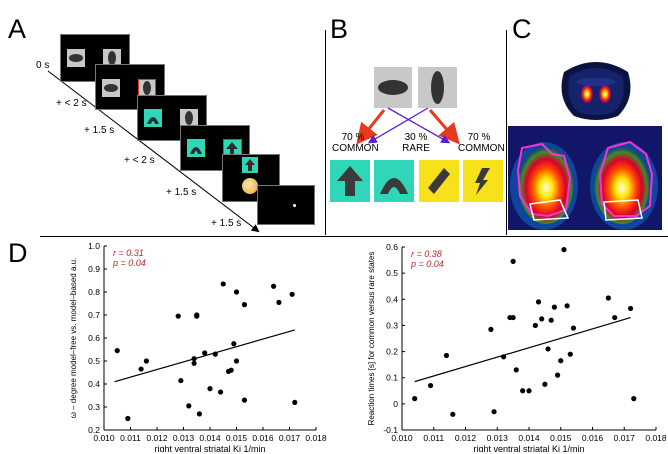  Describe the element at coordinates (129, 263) in the screenshot. I see `p-annotation: p = 0.04` at that location.